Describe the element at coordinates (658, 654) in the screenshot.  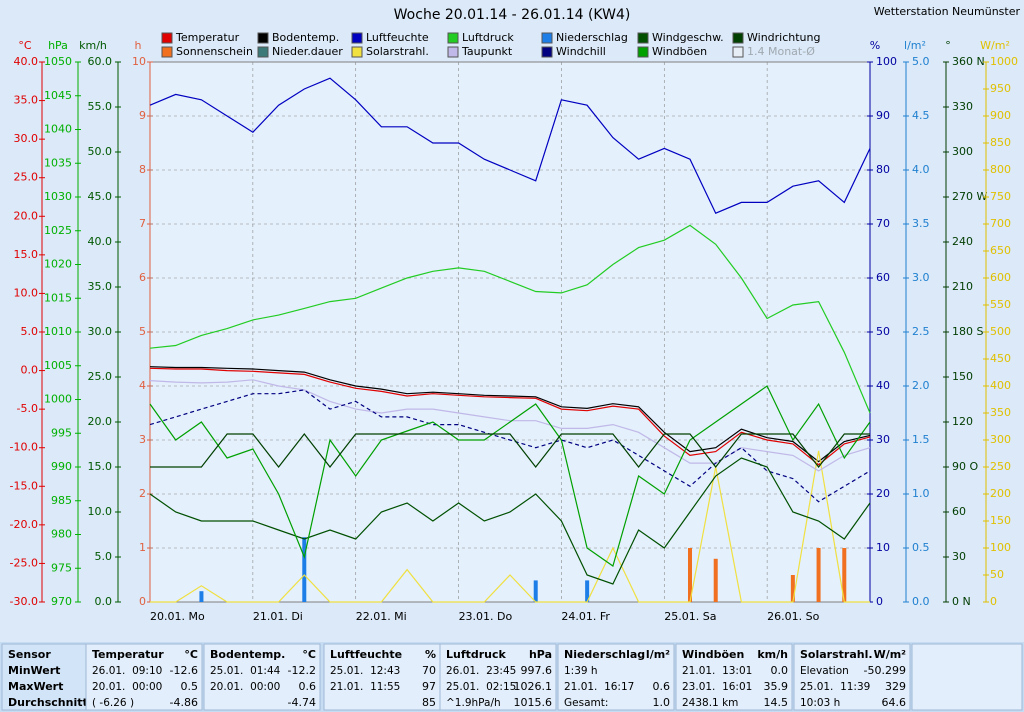
I see `column-unit: l/m²` at that location.